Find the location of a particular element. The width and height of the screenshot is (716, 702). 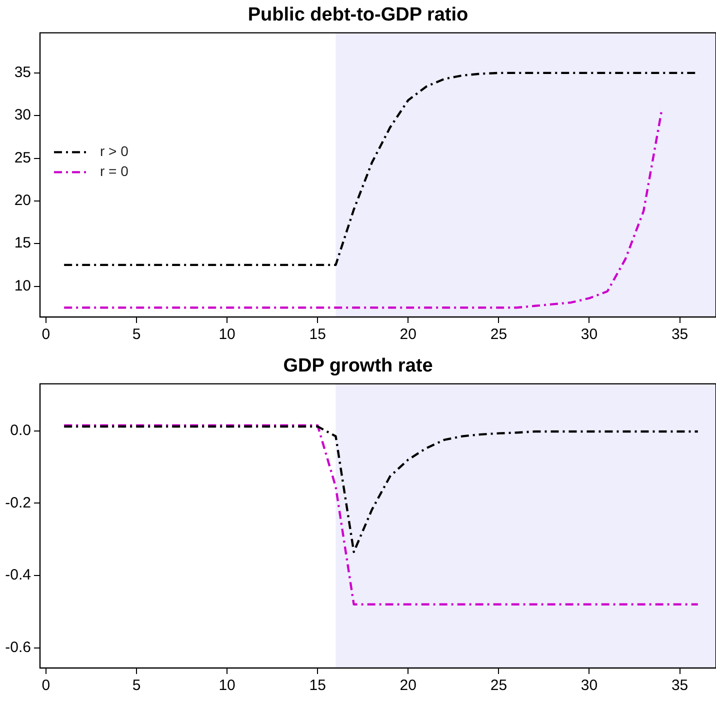

y-tick-label: 30 is located at coordinates (22, 115).